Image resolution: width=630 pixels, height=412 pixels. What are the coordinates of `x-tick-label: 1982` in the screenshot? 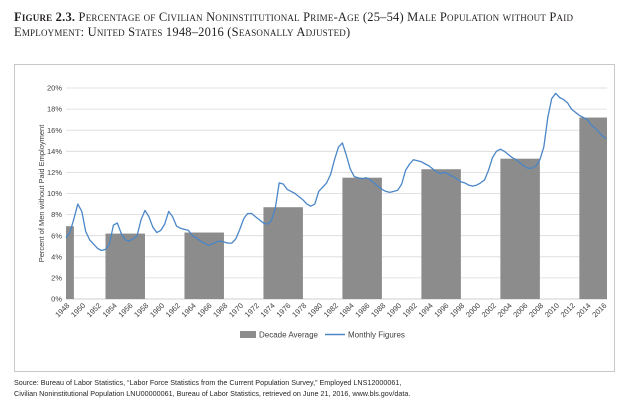 It's located at (331, 310).